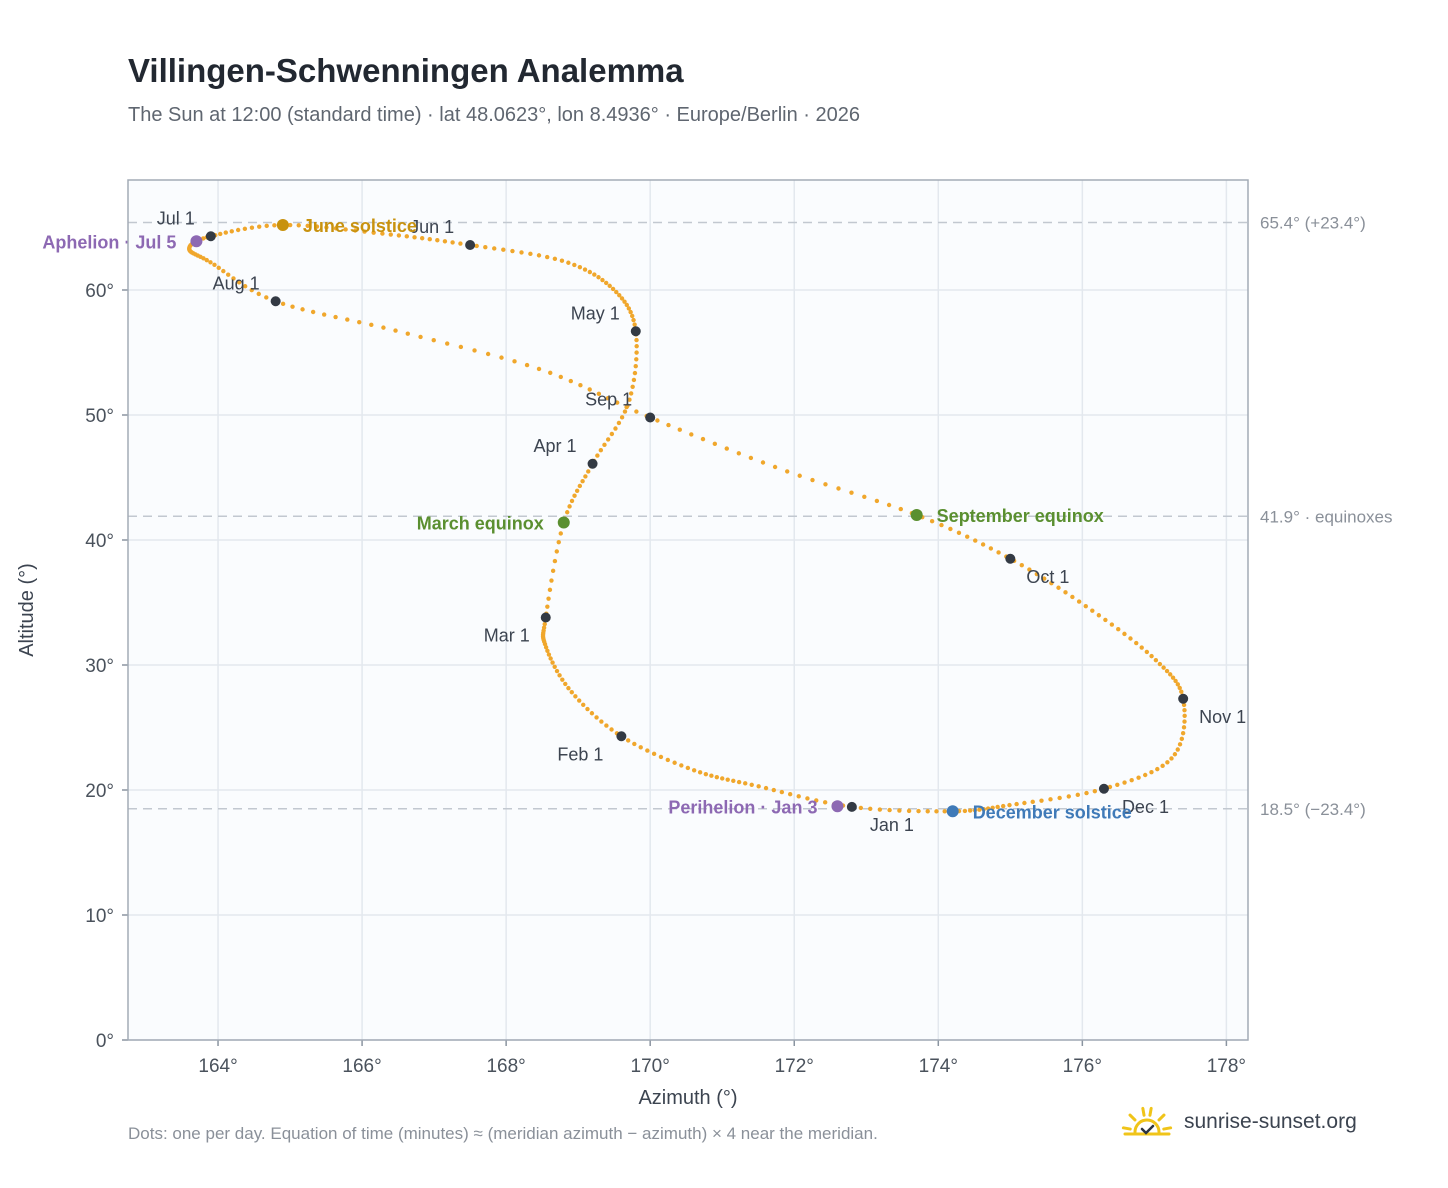  What do you see at coordinates (1147, 1126) in the screenshot?
I see `sun-arc` at bounding box center [1147, 1126].